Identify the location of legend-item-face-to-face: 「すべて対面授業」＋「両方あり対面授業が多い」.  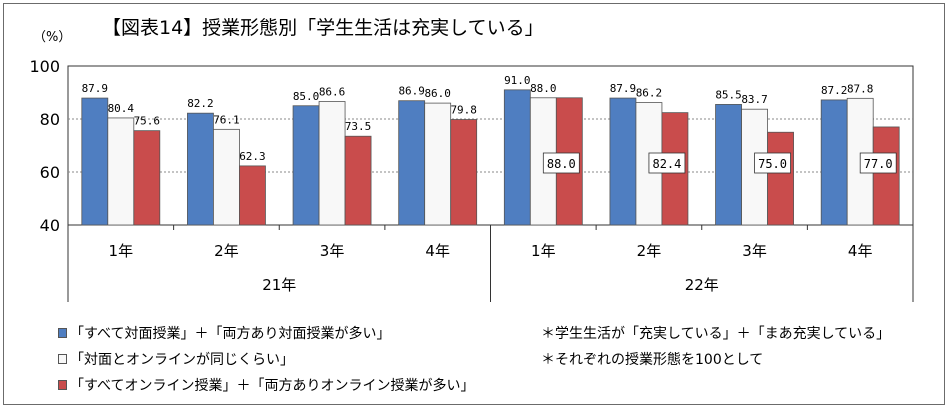
(266, 333).